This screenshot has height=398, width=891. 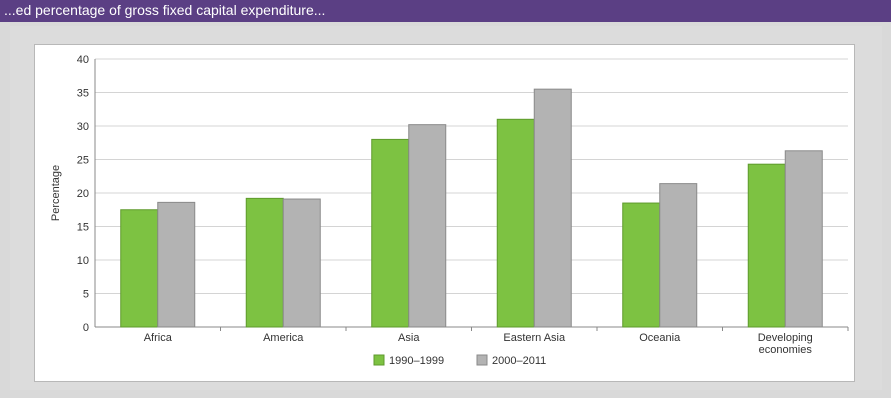 I want to click on legend-label: 2000–2011, so click(x=519, y=361).